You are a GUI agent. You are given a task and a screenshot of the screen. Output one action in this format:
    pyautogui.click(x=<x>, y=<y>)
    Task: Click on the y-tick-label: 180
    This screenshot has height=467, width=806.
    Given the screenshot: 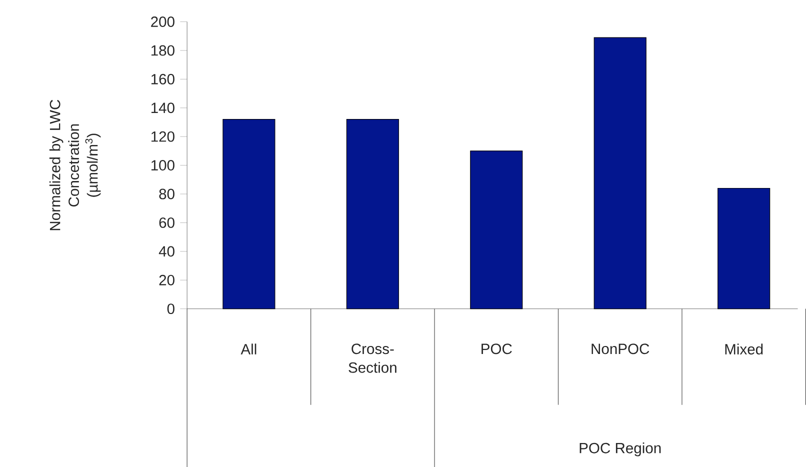 What is the action you would take?
    pyautogui.click(x=162, y=50)
    